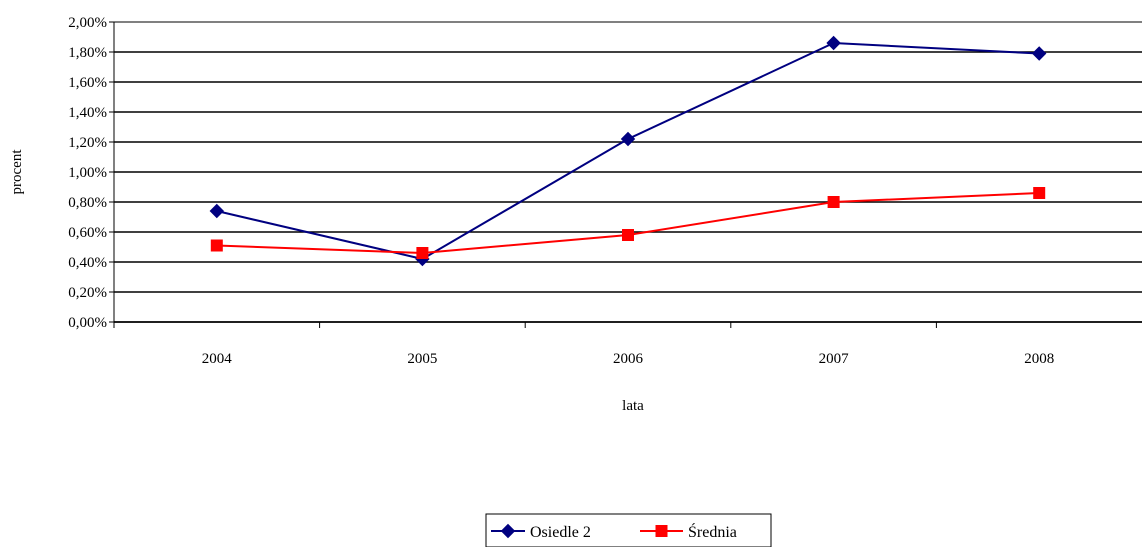 The height and width of the screenshot is (547, 1142). Describe the element at coordinates (87, 293) in the screenshot. I see `y-tick-label: 0,20%` at that location.